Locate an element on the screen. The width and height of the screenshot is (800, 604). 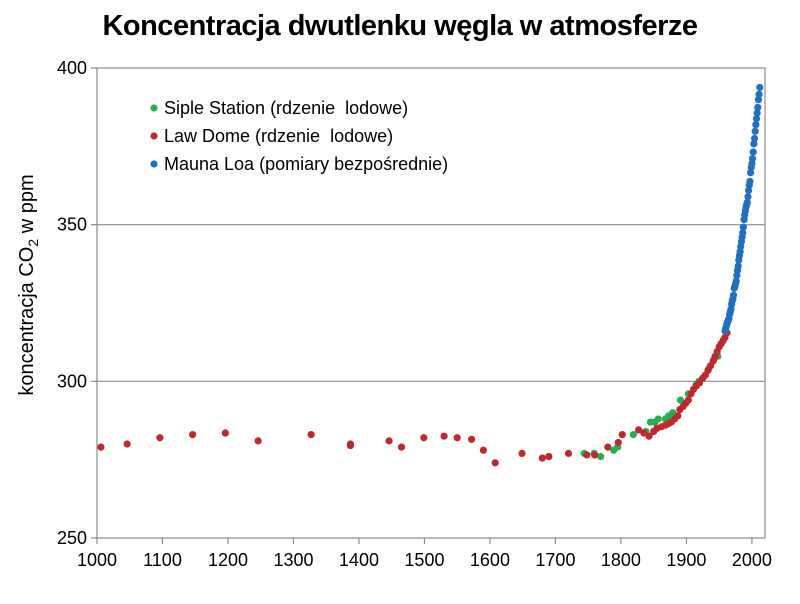
legend-label-2: Law Dome (rdzenie lodowe) is located at coordinates (278, 136).